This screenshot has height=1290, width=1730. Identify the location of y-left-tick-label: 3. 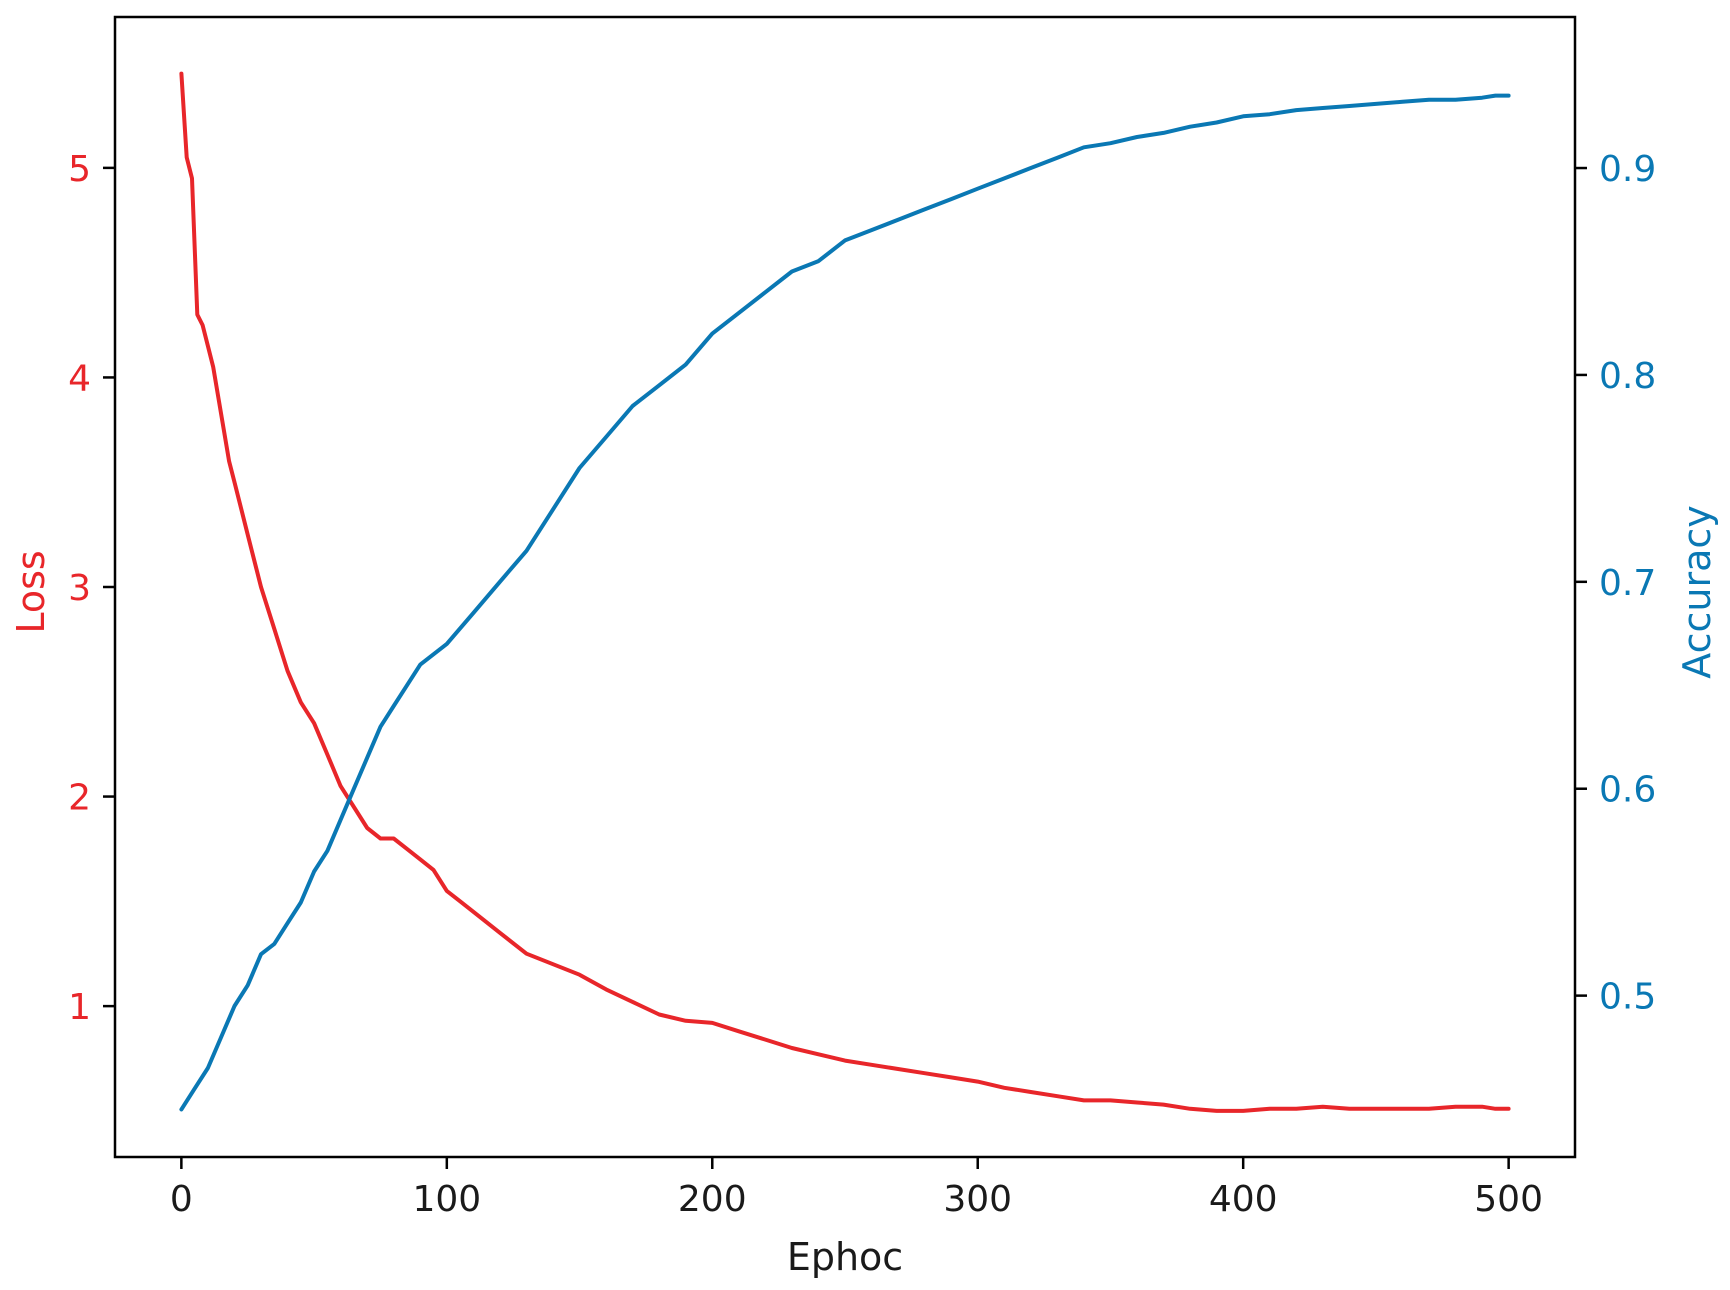
(79, 588).